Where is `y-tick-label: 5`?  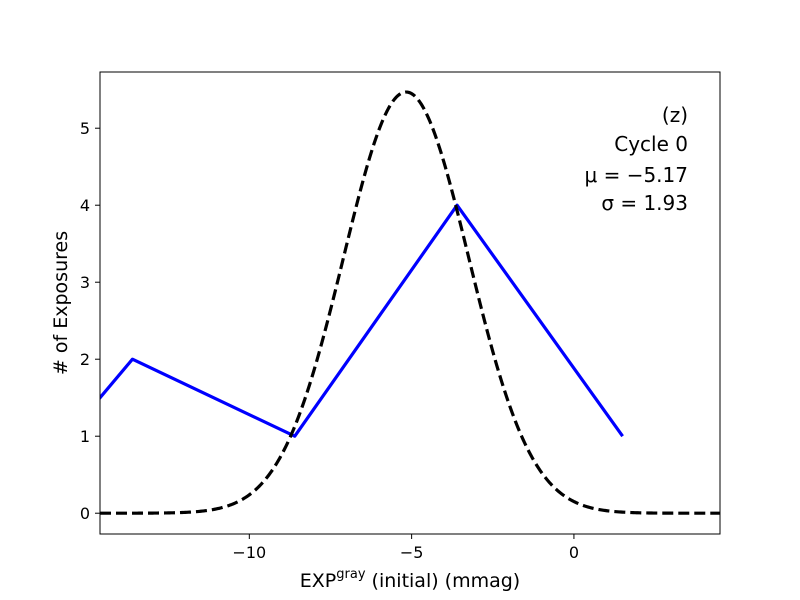
y-tick-label: 5 is located at coordinates (85, 128).